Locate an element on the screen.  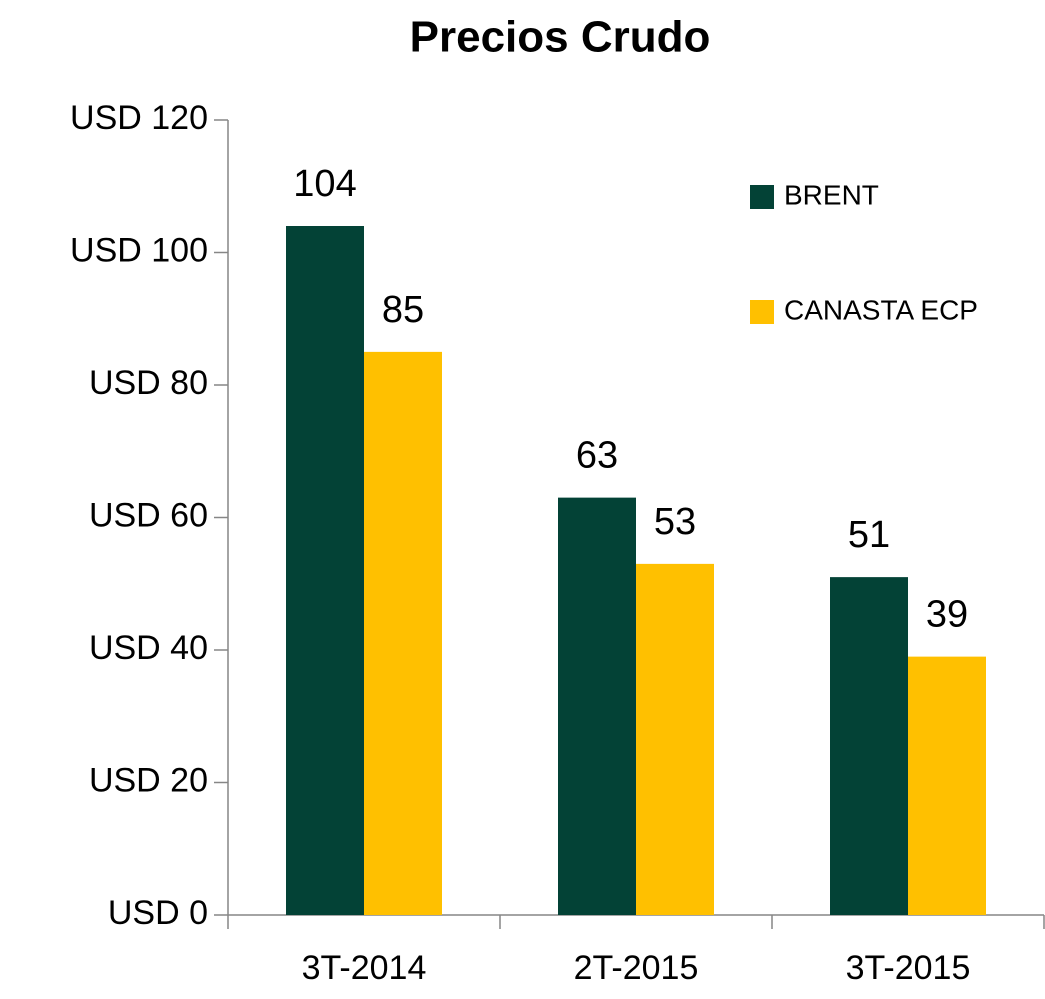
y-tick-label: USD 60 is located at coordinates (148, 515).